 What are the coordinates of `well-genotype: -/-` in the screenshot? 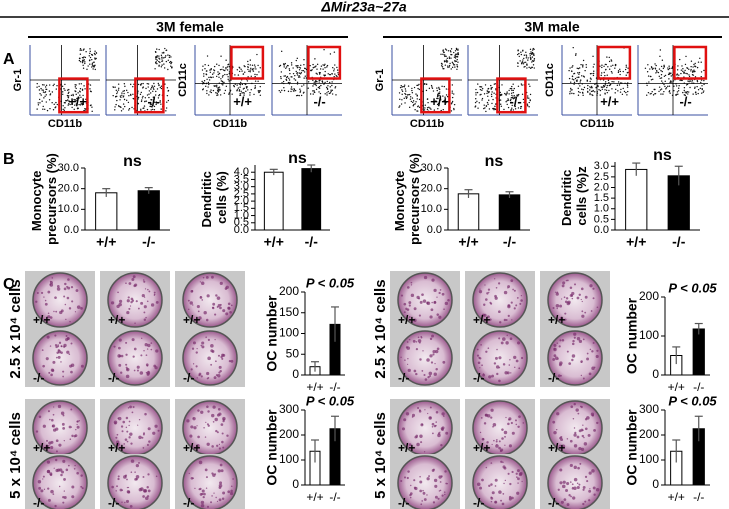 It's located at (478, 502).